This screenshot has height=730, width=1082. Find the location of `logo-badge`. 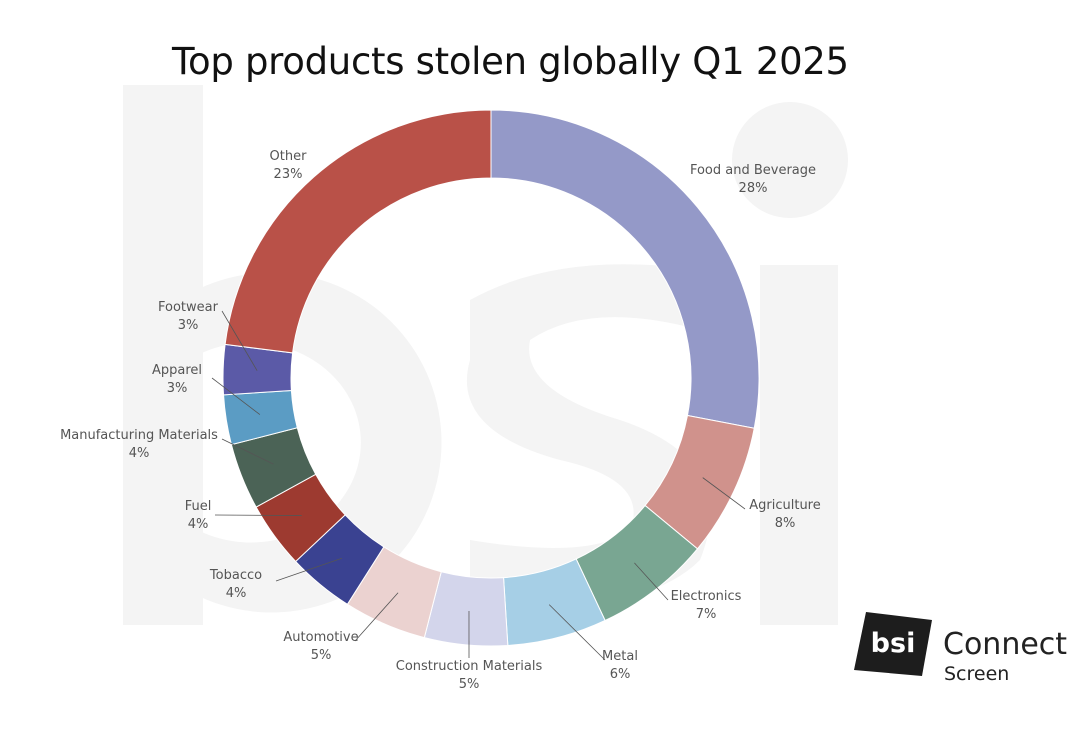

logo-badge is located at coordinates (893, 644).